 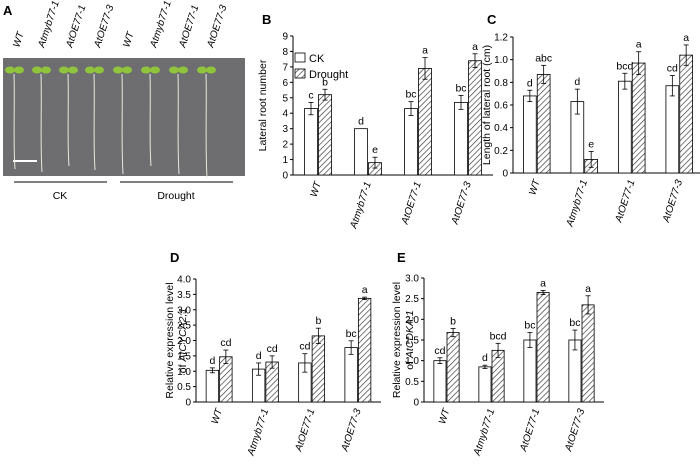 What do you see at coordinates (285, 98) in the screenshot?
I see `chart-b-ytick-label-5: 5` at bounding box center [285, 98].